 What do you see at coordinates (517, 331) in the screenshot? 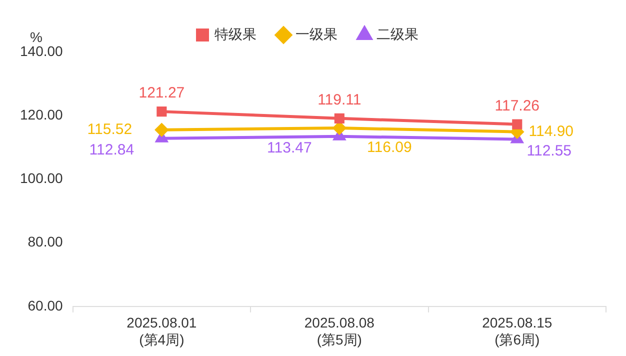
I see `x-tick-label: 2025.08.15 (第6周)` at bounding box center [517, 331].